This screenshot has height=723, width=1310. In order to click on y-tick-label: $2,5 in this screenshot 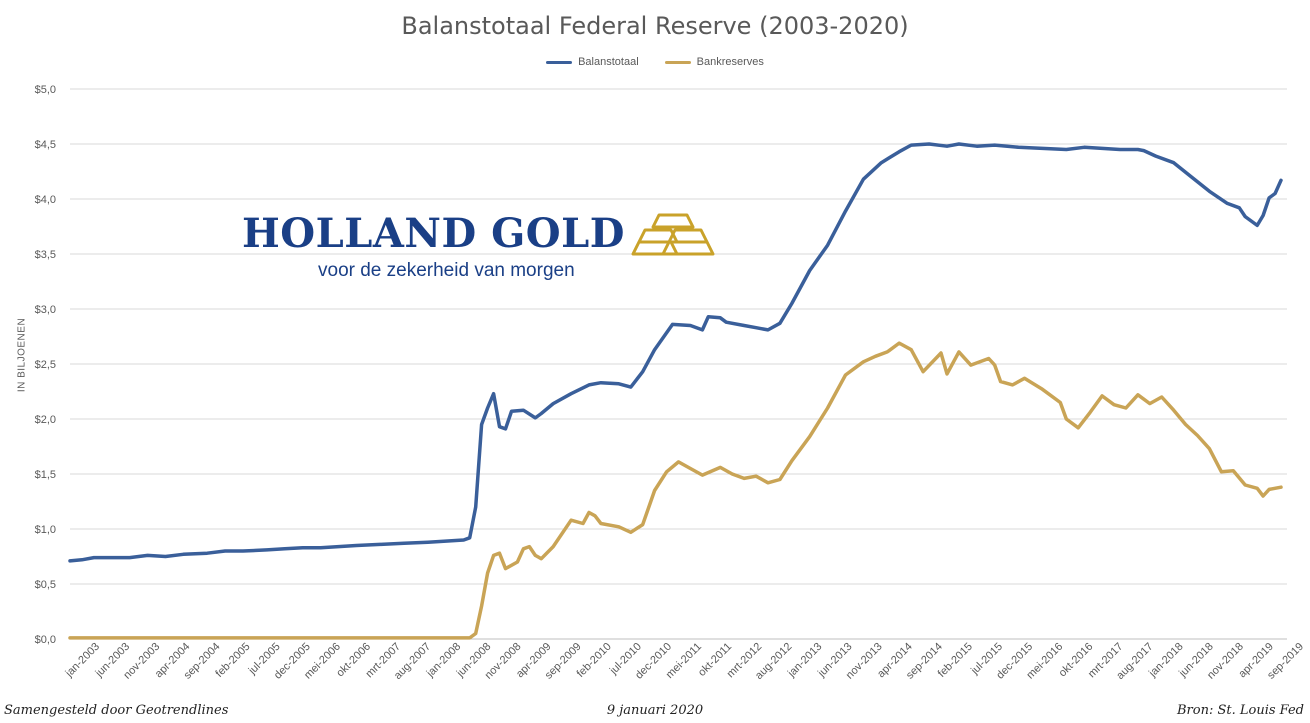, I will do `click(45, 365)`.